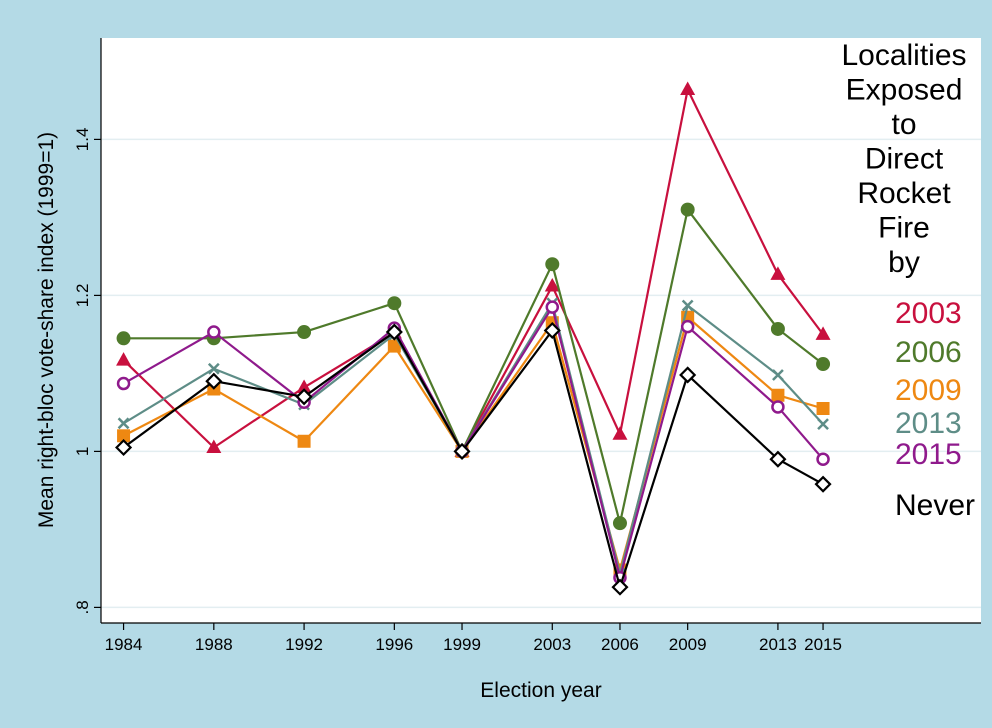 This screenshot has height=728, width=992. I want to click on x-tick-label: 1999, so click(462, 644).